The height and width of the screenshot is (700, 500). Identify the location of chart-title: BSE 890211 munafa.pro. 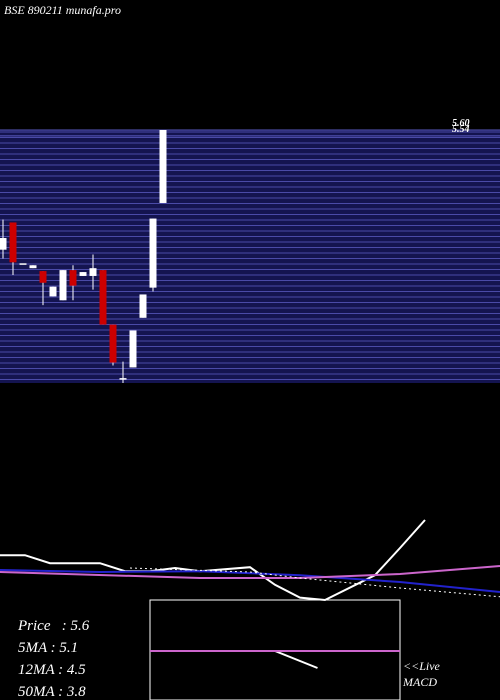
(62, 10).